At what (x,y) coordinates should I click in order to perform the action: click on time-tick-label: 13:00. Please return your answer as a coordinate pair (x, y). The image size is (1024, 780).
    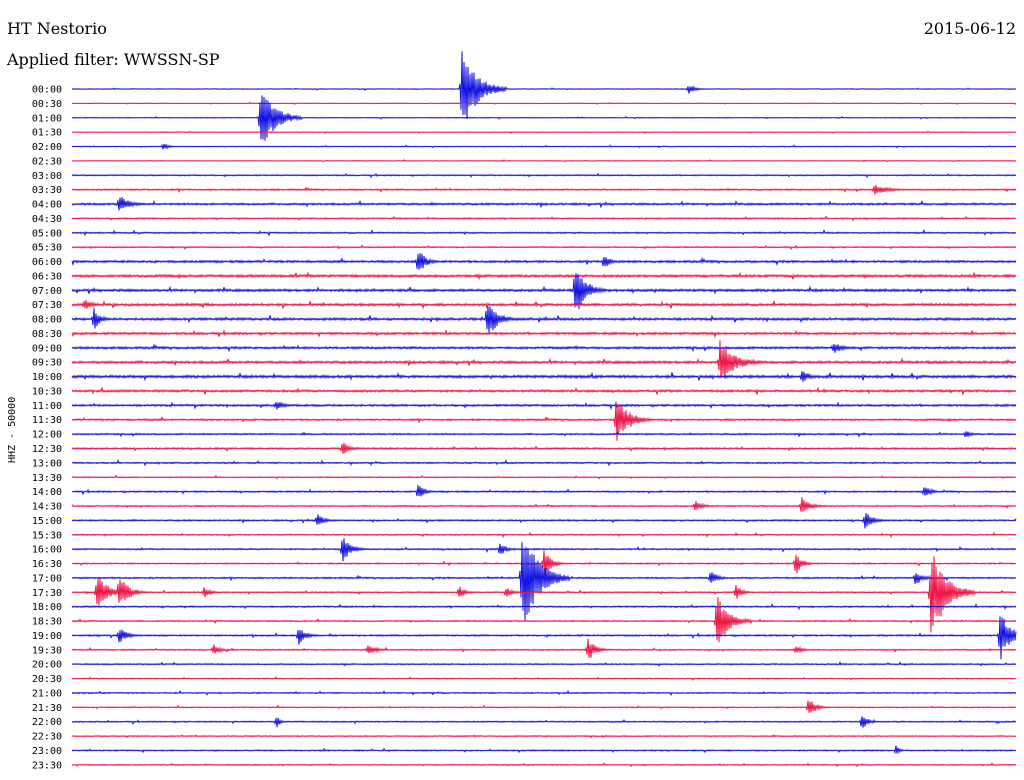
    Looking at the image, I should click on (47, 463).